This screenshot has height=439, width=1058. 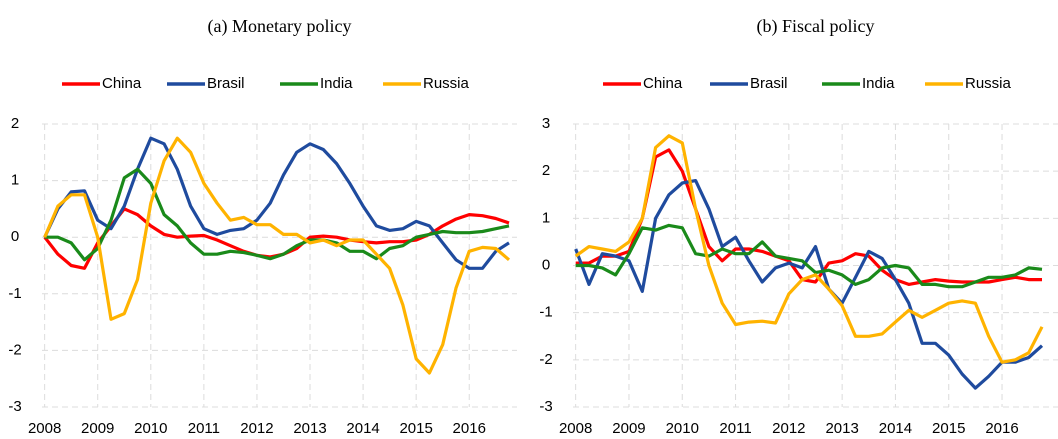 What do you see at coordinates (816, 26) in the screenshot?
I see `chart-title: (b) Fiscal policy` at bounding box center [816, 26].